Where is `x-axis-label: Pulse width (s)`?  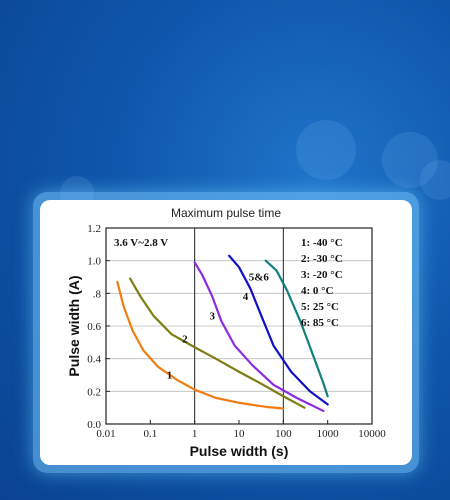
x-axis-label: Pulse width (s) is located at coordinates (239, 451).